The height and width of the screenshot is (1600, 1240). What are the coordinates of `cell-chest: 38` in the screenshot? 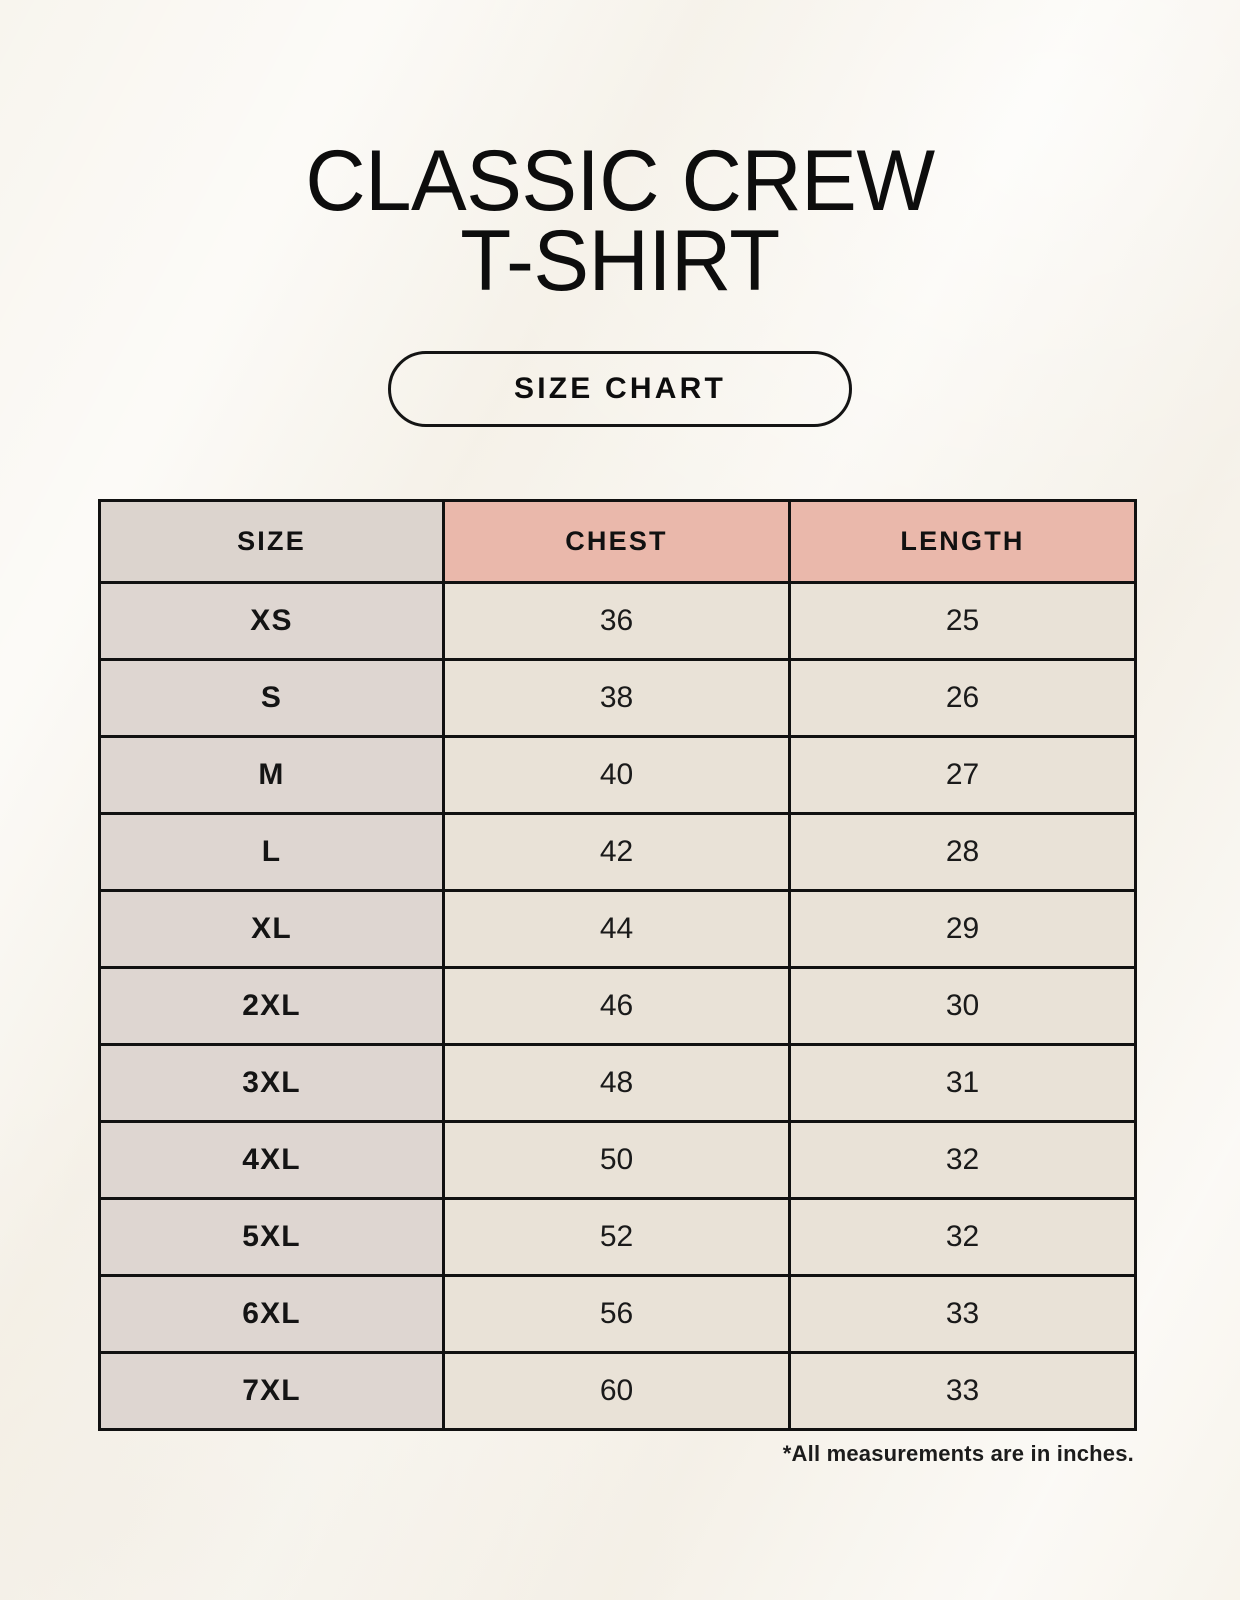 It's located at (617, 698).